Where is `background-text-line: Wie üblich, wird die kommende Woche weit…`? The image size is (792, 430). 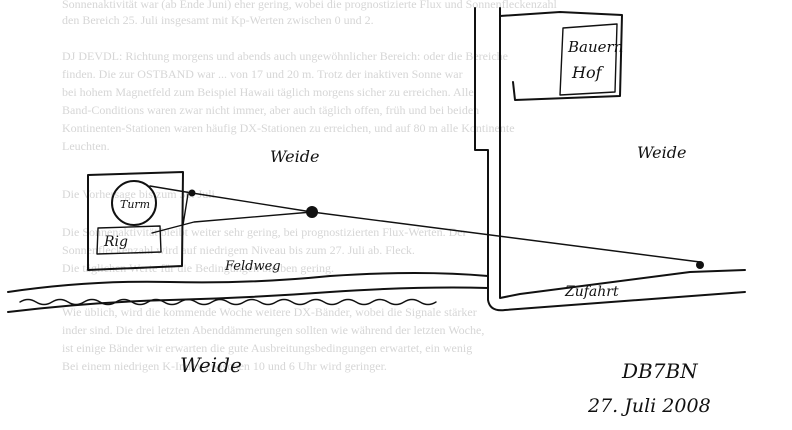 background-text-line: Wie üblich, wird die kommende Woche weit… is located at coordinates (269, 312).